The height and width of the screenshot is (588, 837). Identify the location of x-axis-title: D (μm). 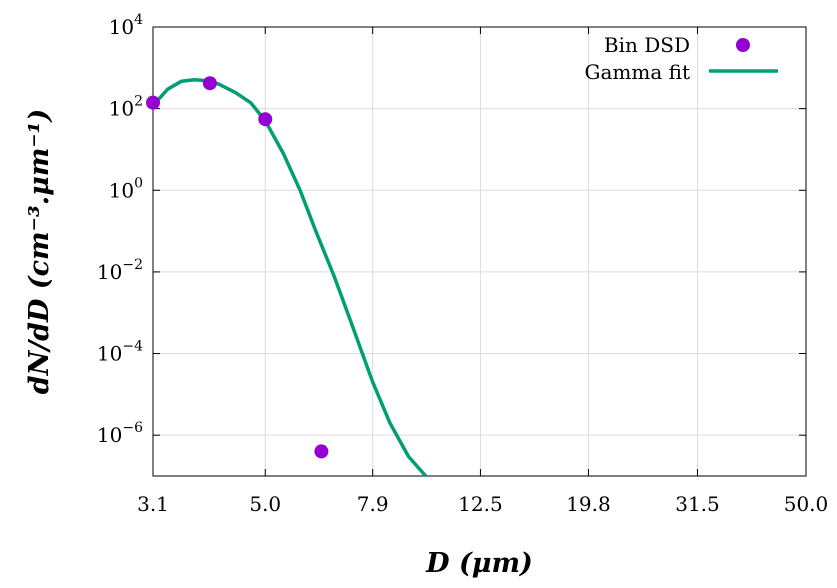
(479, 563).